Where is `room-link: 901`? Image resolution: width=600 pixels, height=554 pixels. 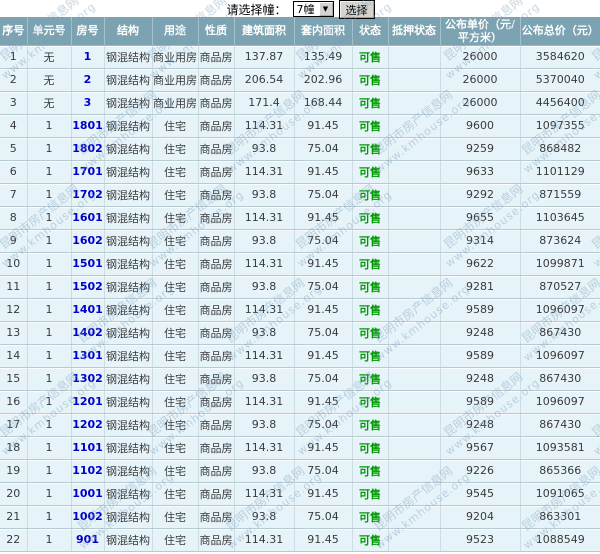
room-link: 901 is located at coordinates (87, 539).